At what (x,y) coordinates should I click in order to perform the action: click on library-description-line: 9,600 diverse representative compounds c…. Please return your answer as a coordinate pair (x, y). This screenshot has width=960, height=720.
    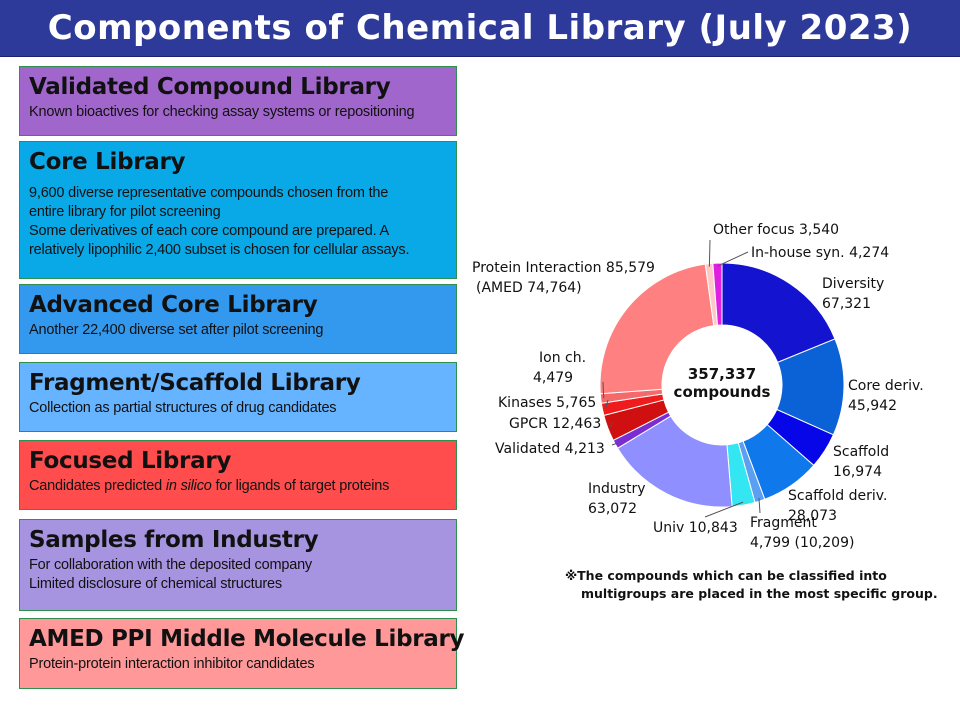
    Looking at the image, I should click on (209, 193).